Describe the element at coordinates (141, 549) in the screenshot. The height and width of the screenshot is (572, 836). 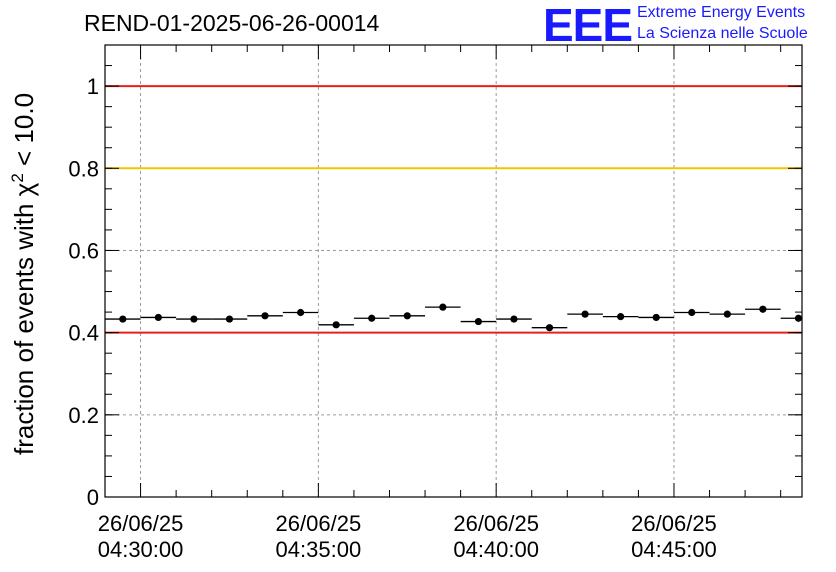
I see `x-tick-time: 04:30:00` at that location.